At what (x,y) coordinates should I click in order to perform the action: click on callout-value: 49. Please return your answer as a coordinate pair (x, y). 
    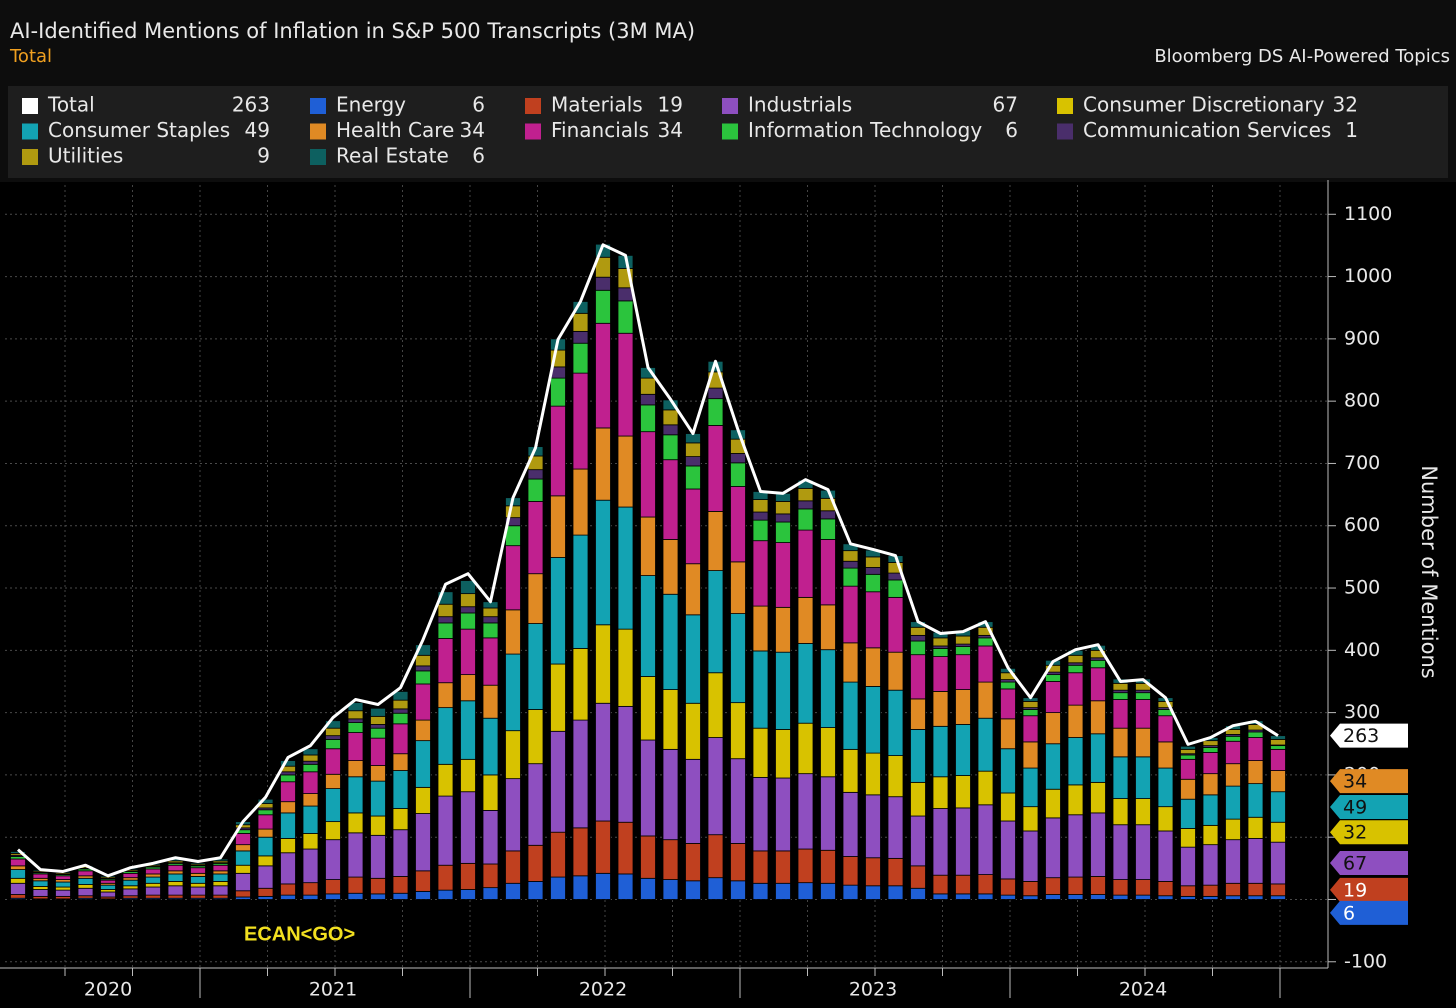
    Looking at the image, I should click on (1355, 807).